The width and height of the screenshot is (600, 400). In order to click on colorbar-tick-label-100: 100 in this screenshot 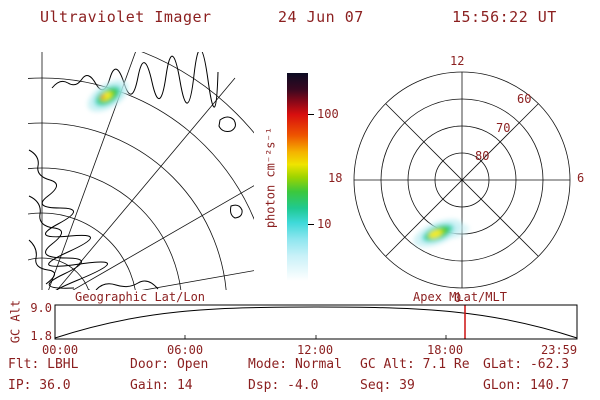, I will do `click(328, 114)`.